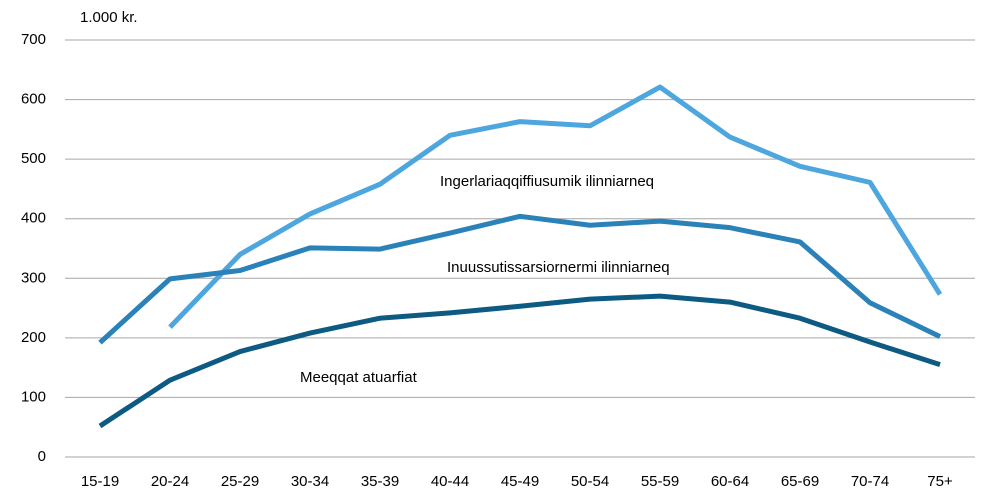  What do you see at coordinates (547, 181) in the screenshot?
I see `series-label: Ingerlariaqqiffiusumik ilinniarneq` at bounding box center [547, 181].